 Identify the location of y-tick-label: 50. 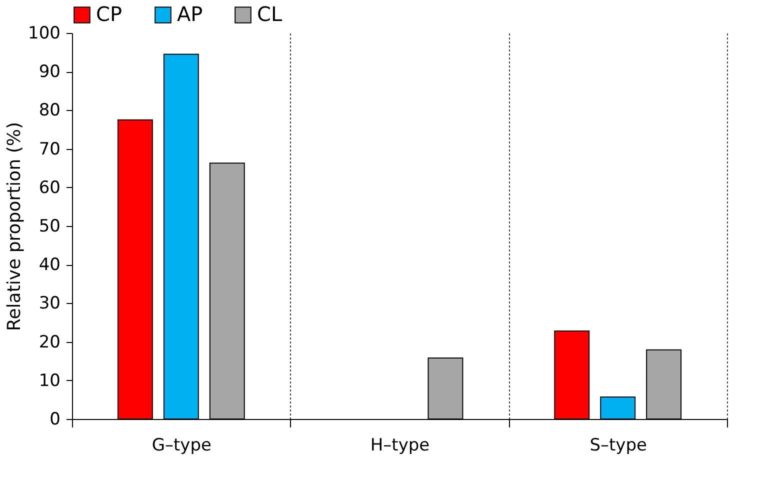
(49, 226).